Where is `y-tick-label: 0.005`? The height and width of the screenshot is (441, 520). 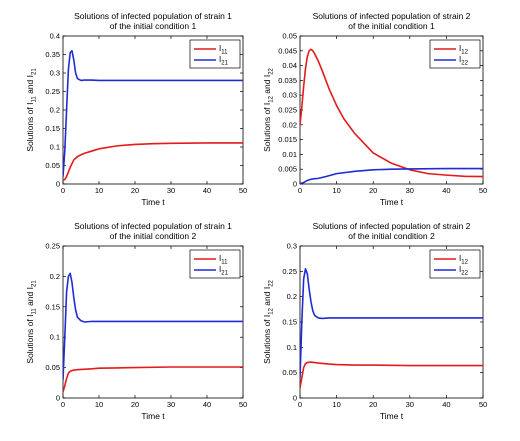 y-tick-label: 0.005 is located at coordinates (287, 169).